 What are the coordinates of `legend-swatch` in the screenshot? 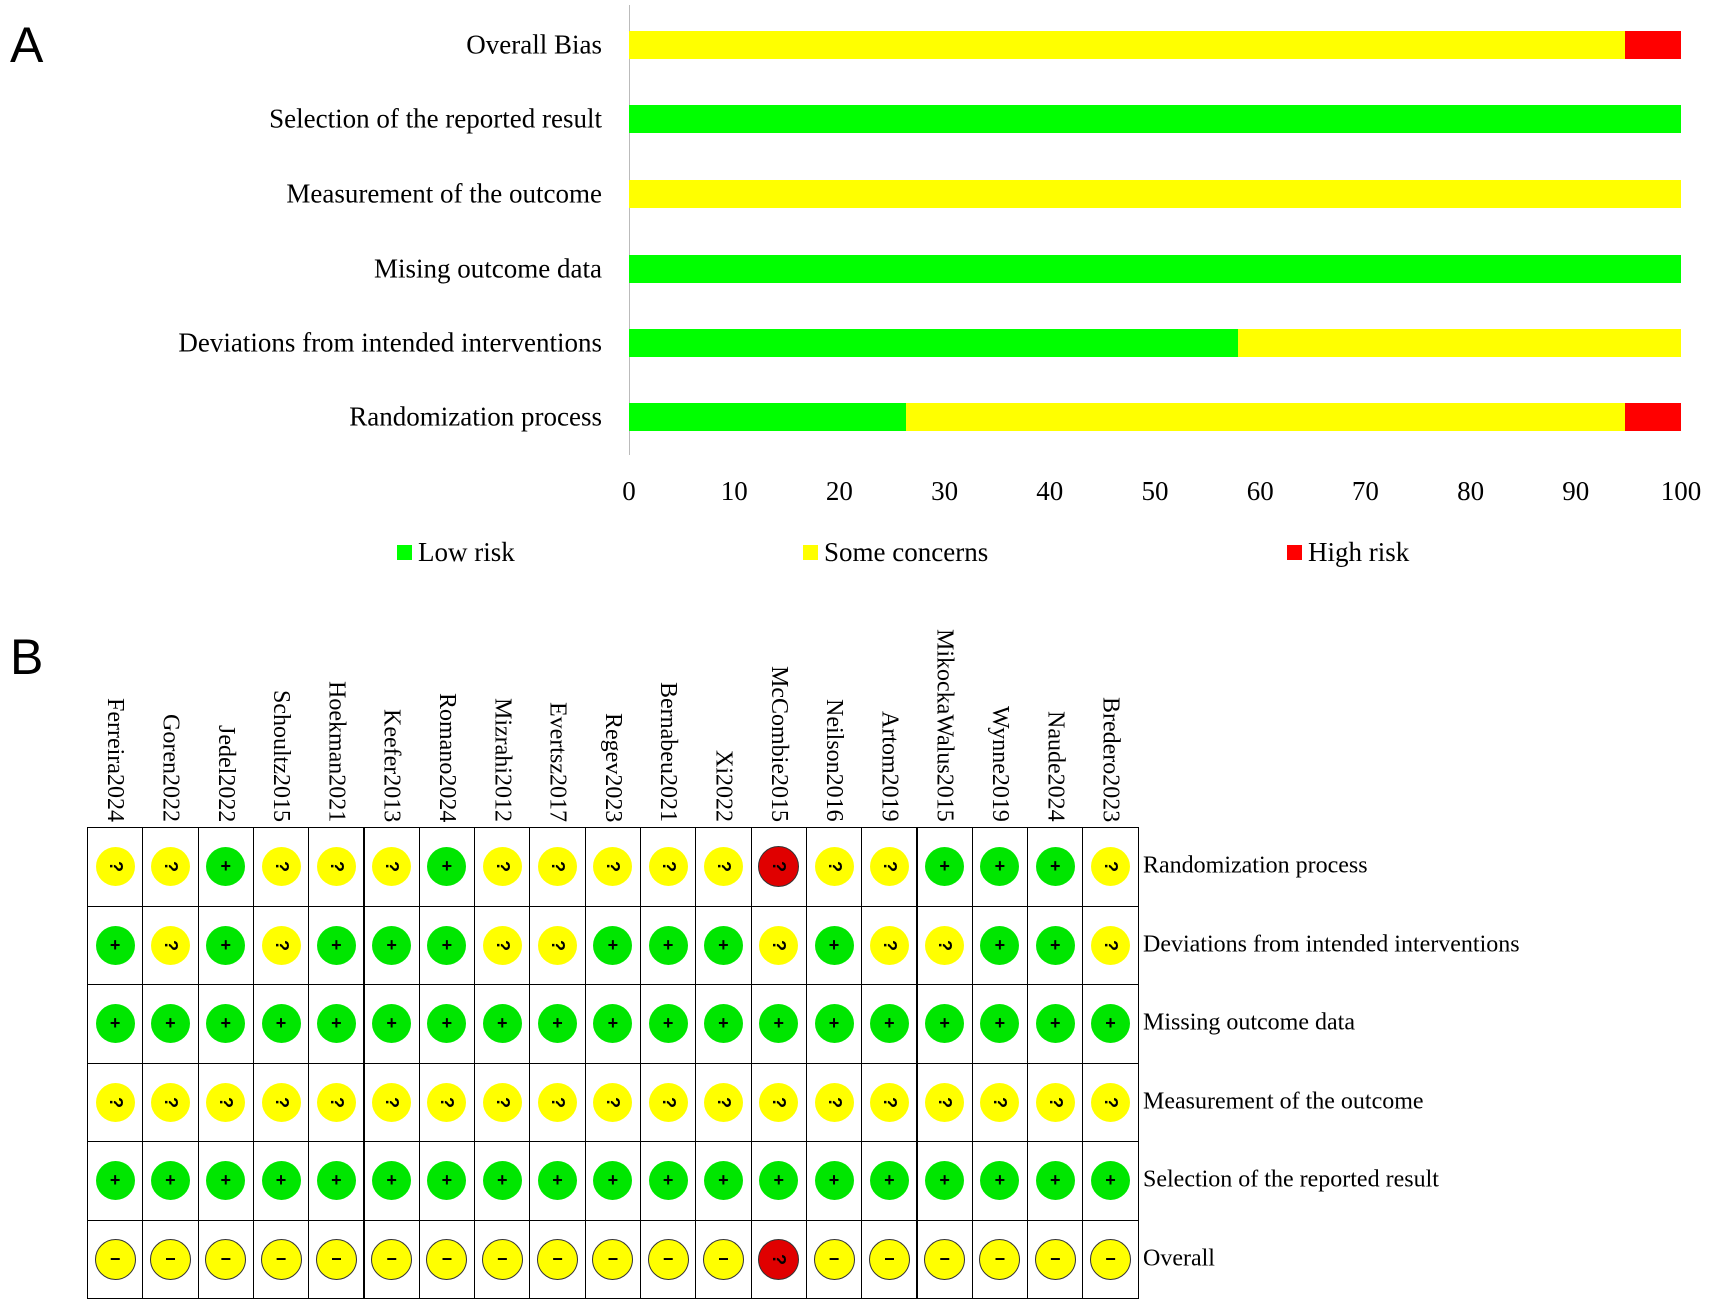 It's located at (404, 552).